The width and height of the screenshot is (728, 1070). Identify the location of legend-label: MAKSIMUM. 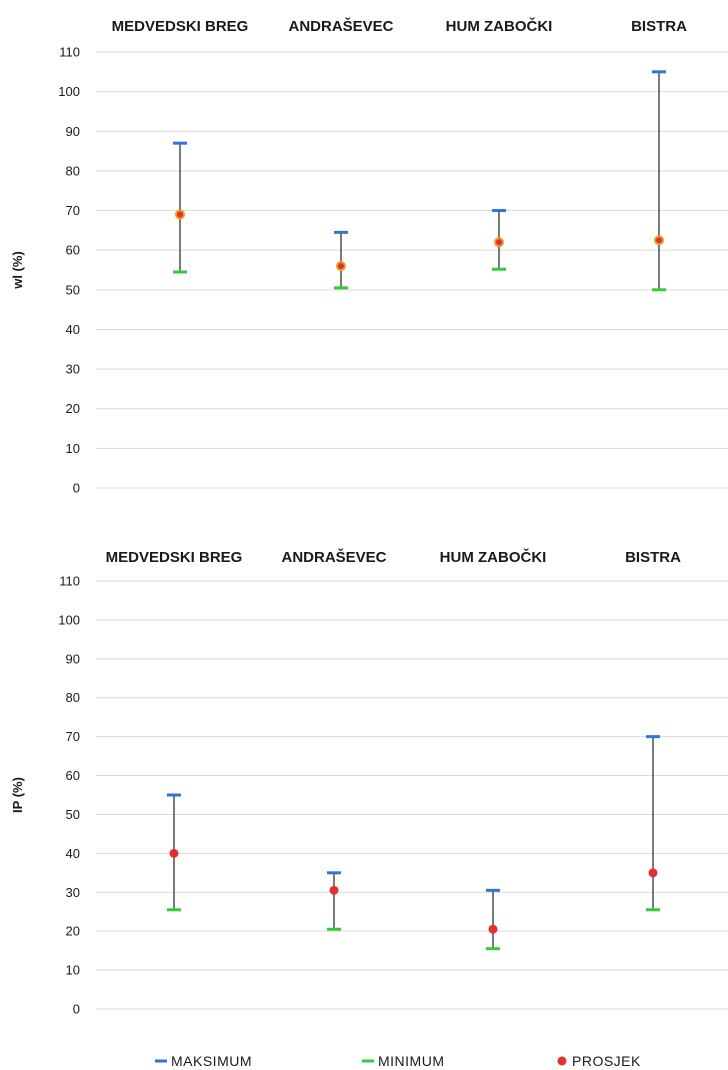
(211, 1061).